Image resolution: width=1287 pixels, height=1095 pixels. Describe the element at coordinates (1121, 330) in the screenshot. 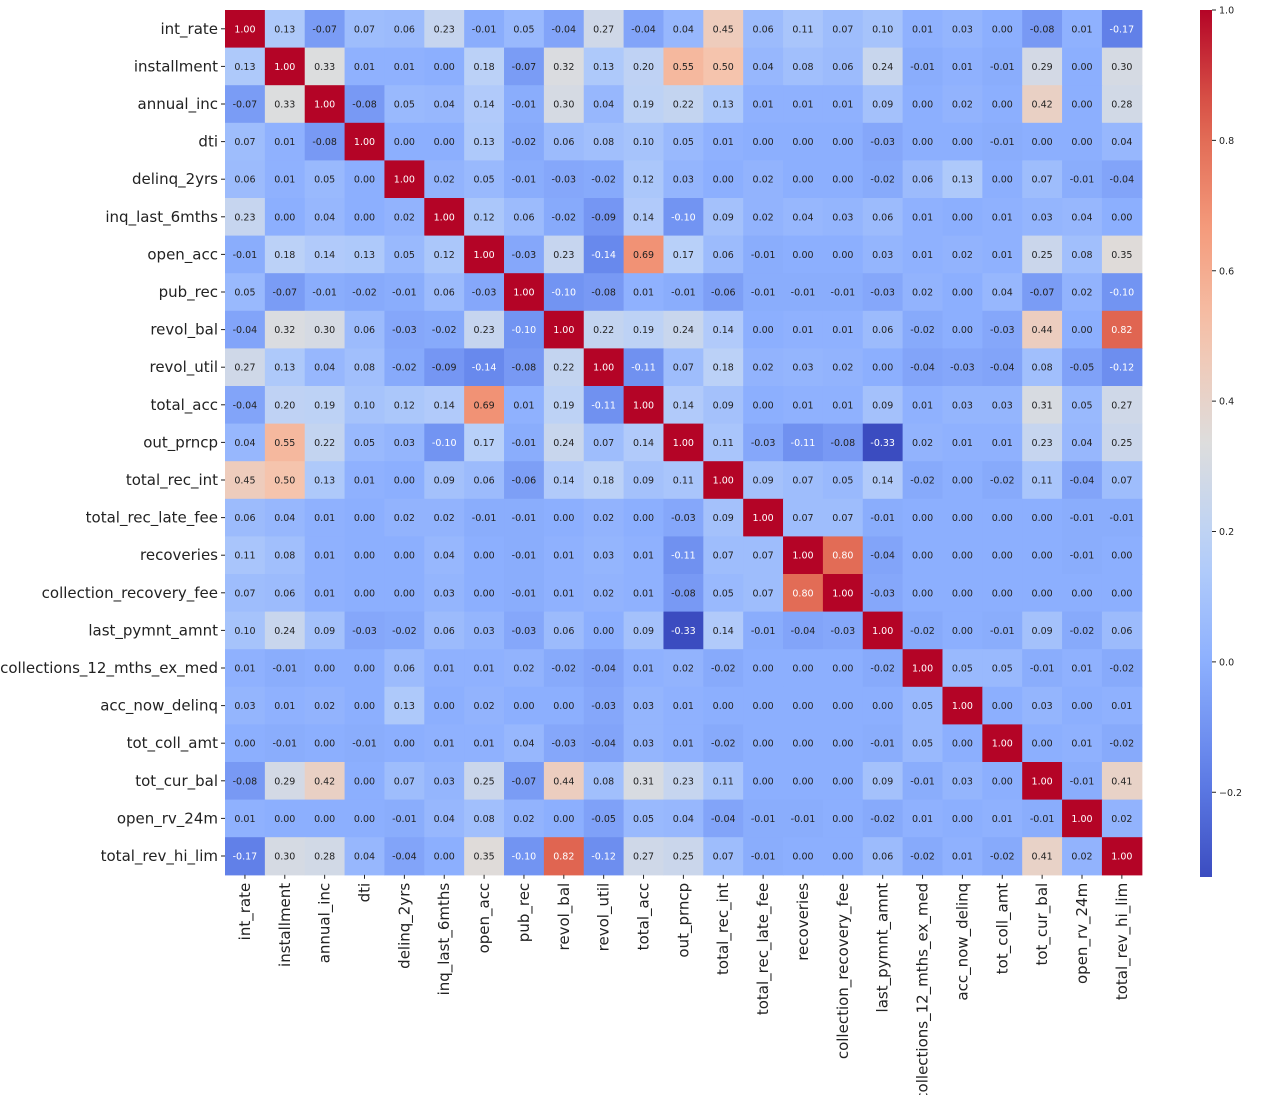

I see `heatmap-cell-value: 0.82` at that location.